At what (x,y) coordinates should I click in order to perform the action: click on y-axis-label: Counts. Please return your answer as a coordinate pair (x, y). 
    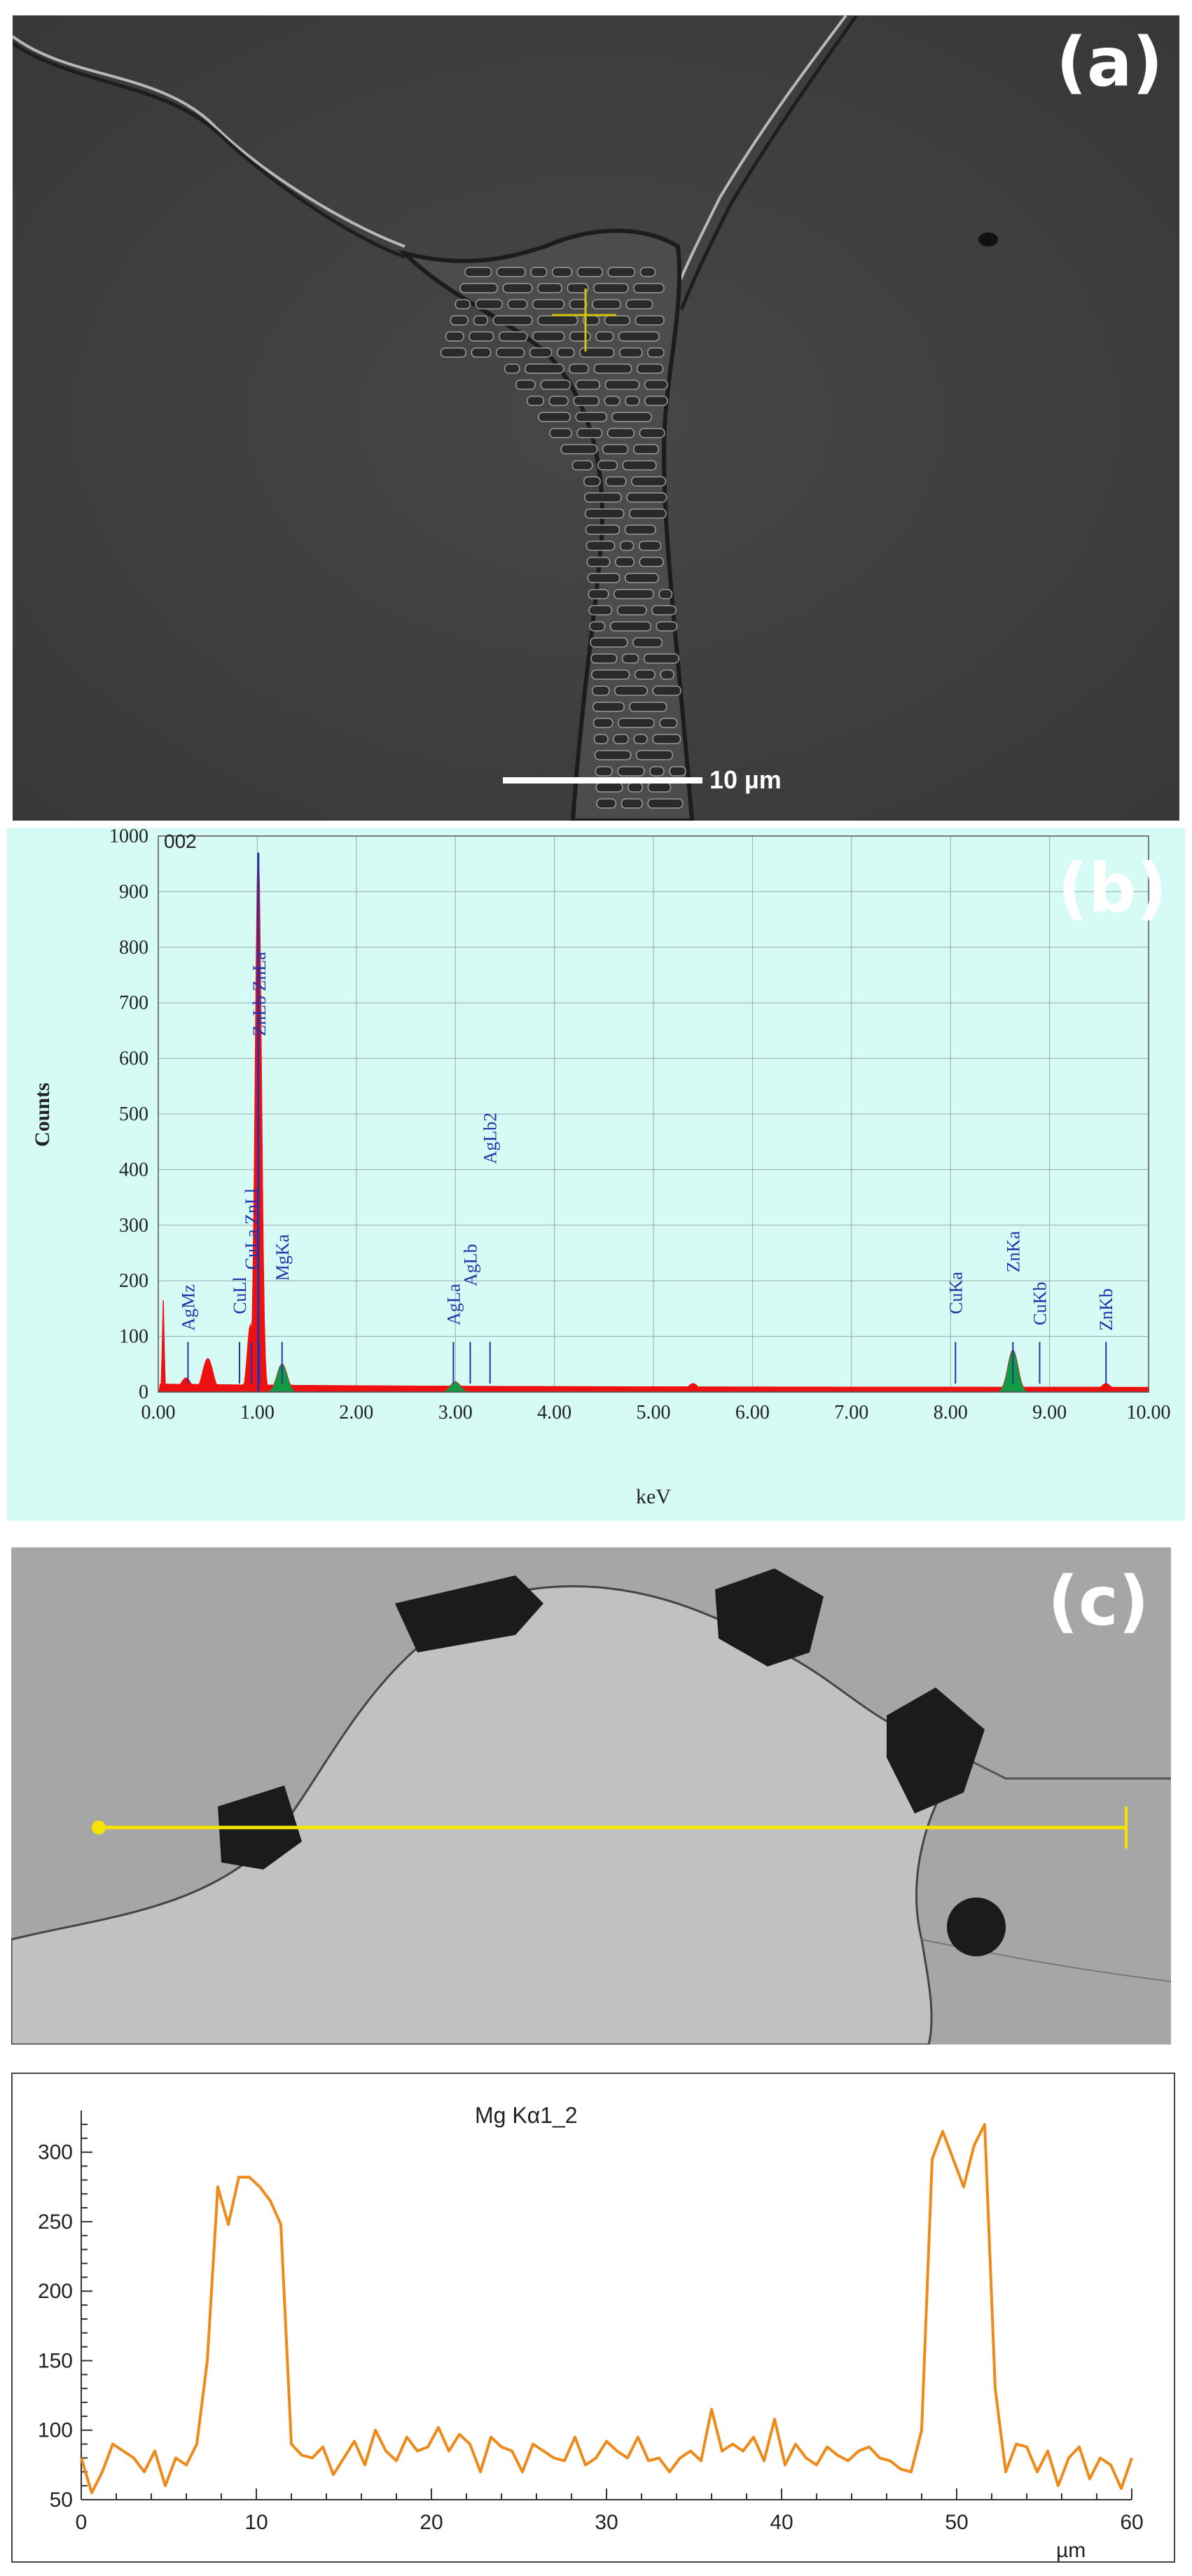
    Looking at the image, I should click on (42, 1114).